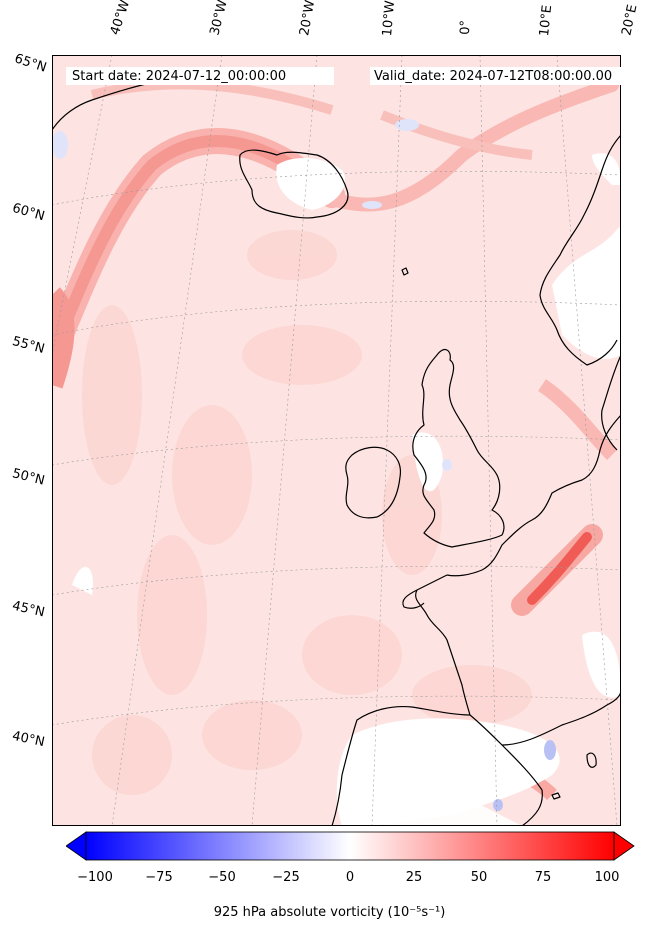  I want to click on lat-label-60n: 60°N, so click(28, 212).